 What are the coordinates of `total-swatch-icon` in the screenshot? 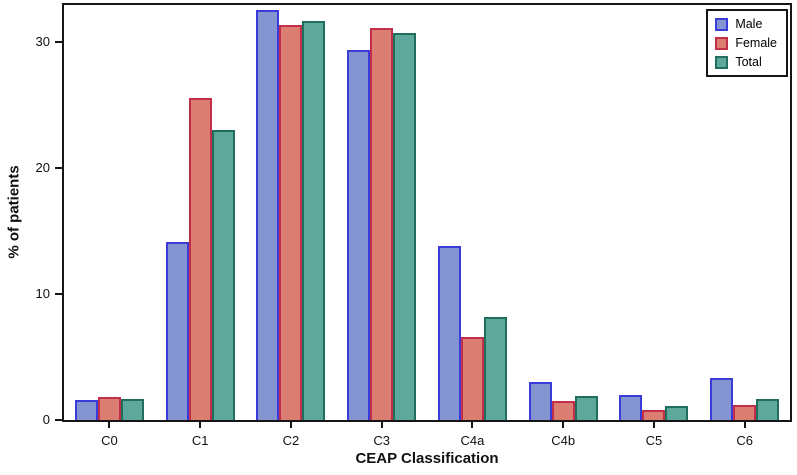 It's located at (722, 62).